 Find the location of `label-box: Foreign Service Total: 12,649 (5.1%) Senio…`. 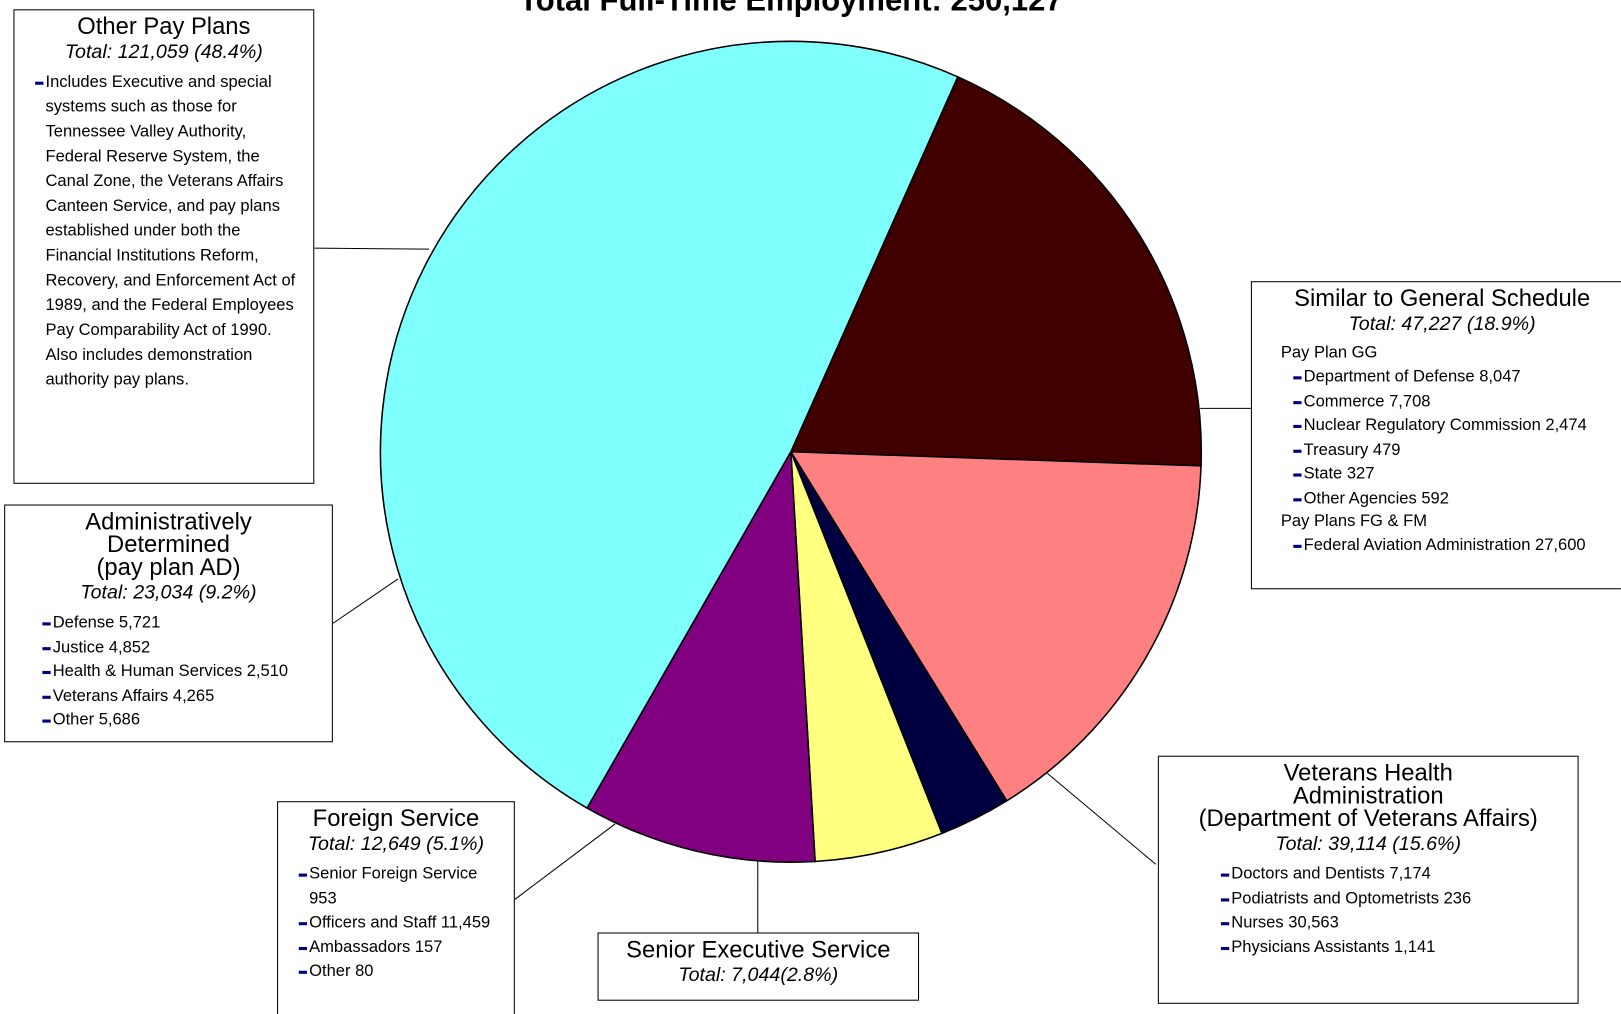

label-box: Foreign Service Total: 12,649 (5.1%) Senio… is located at coordinates (396, 907).